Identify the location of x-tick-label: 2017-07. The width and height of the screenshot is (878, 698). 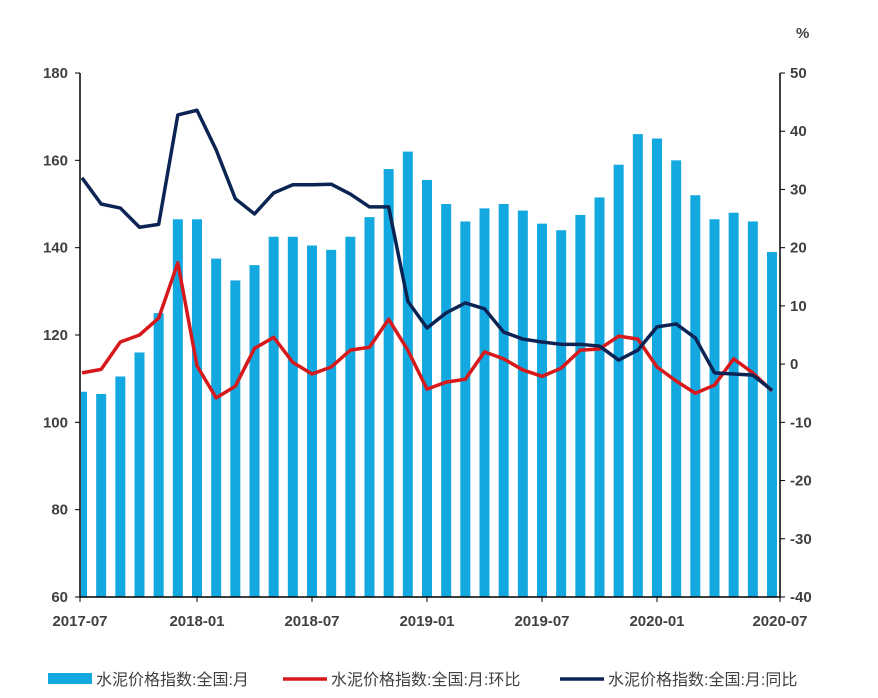
(79, 621).